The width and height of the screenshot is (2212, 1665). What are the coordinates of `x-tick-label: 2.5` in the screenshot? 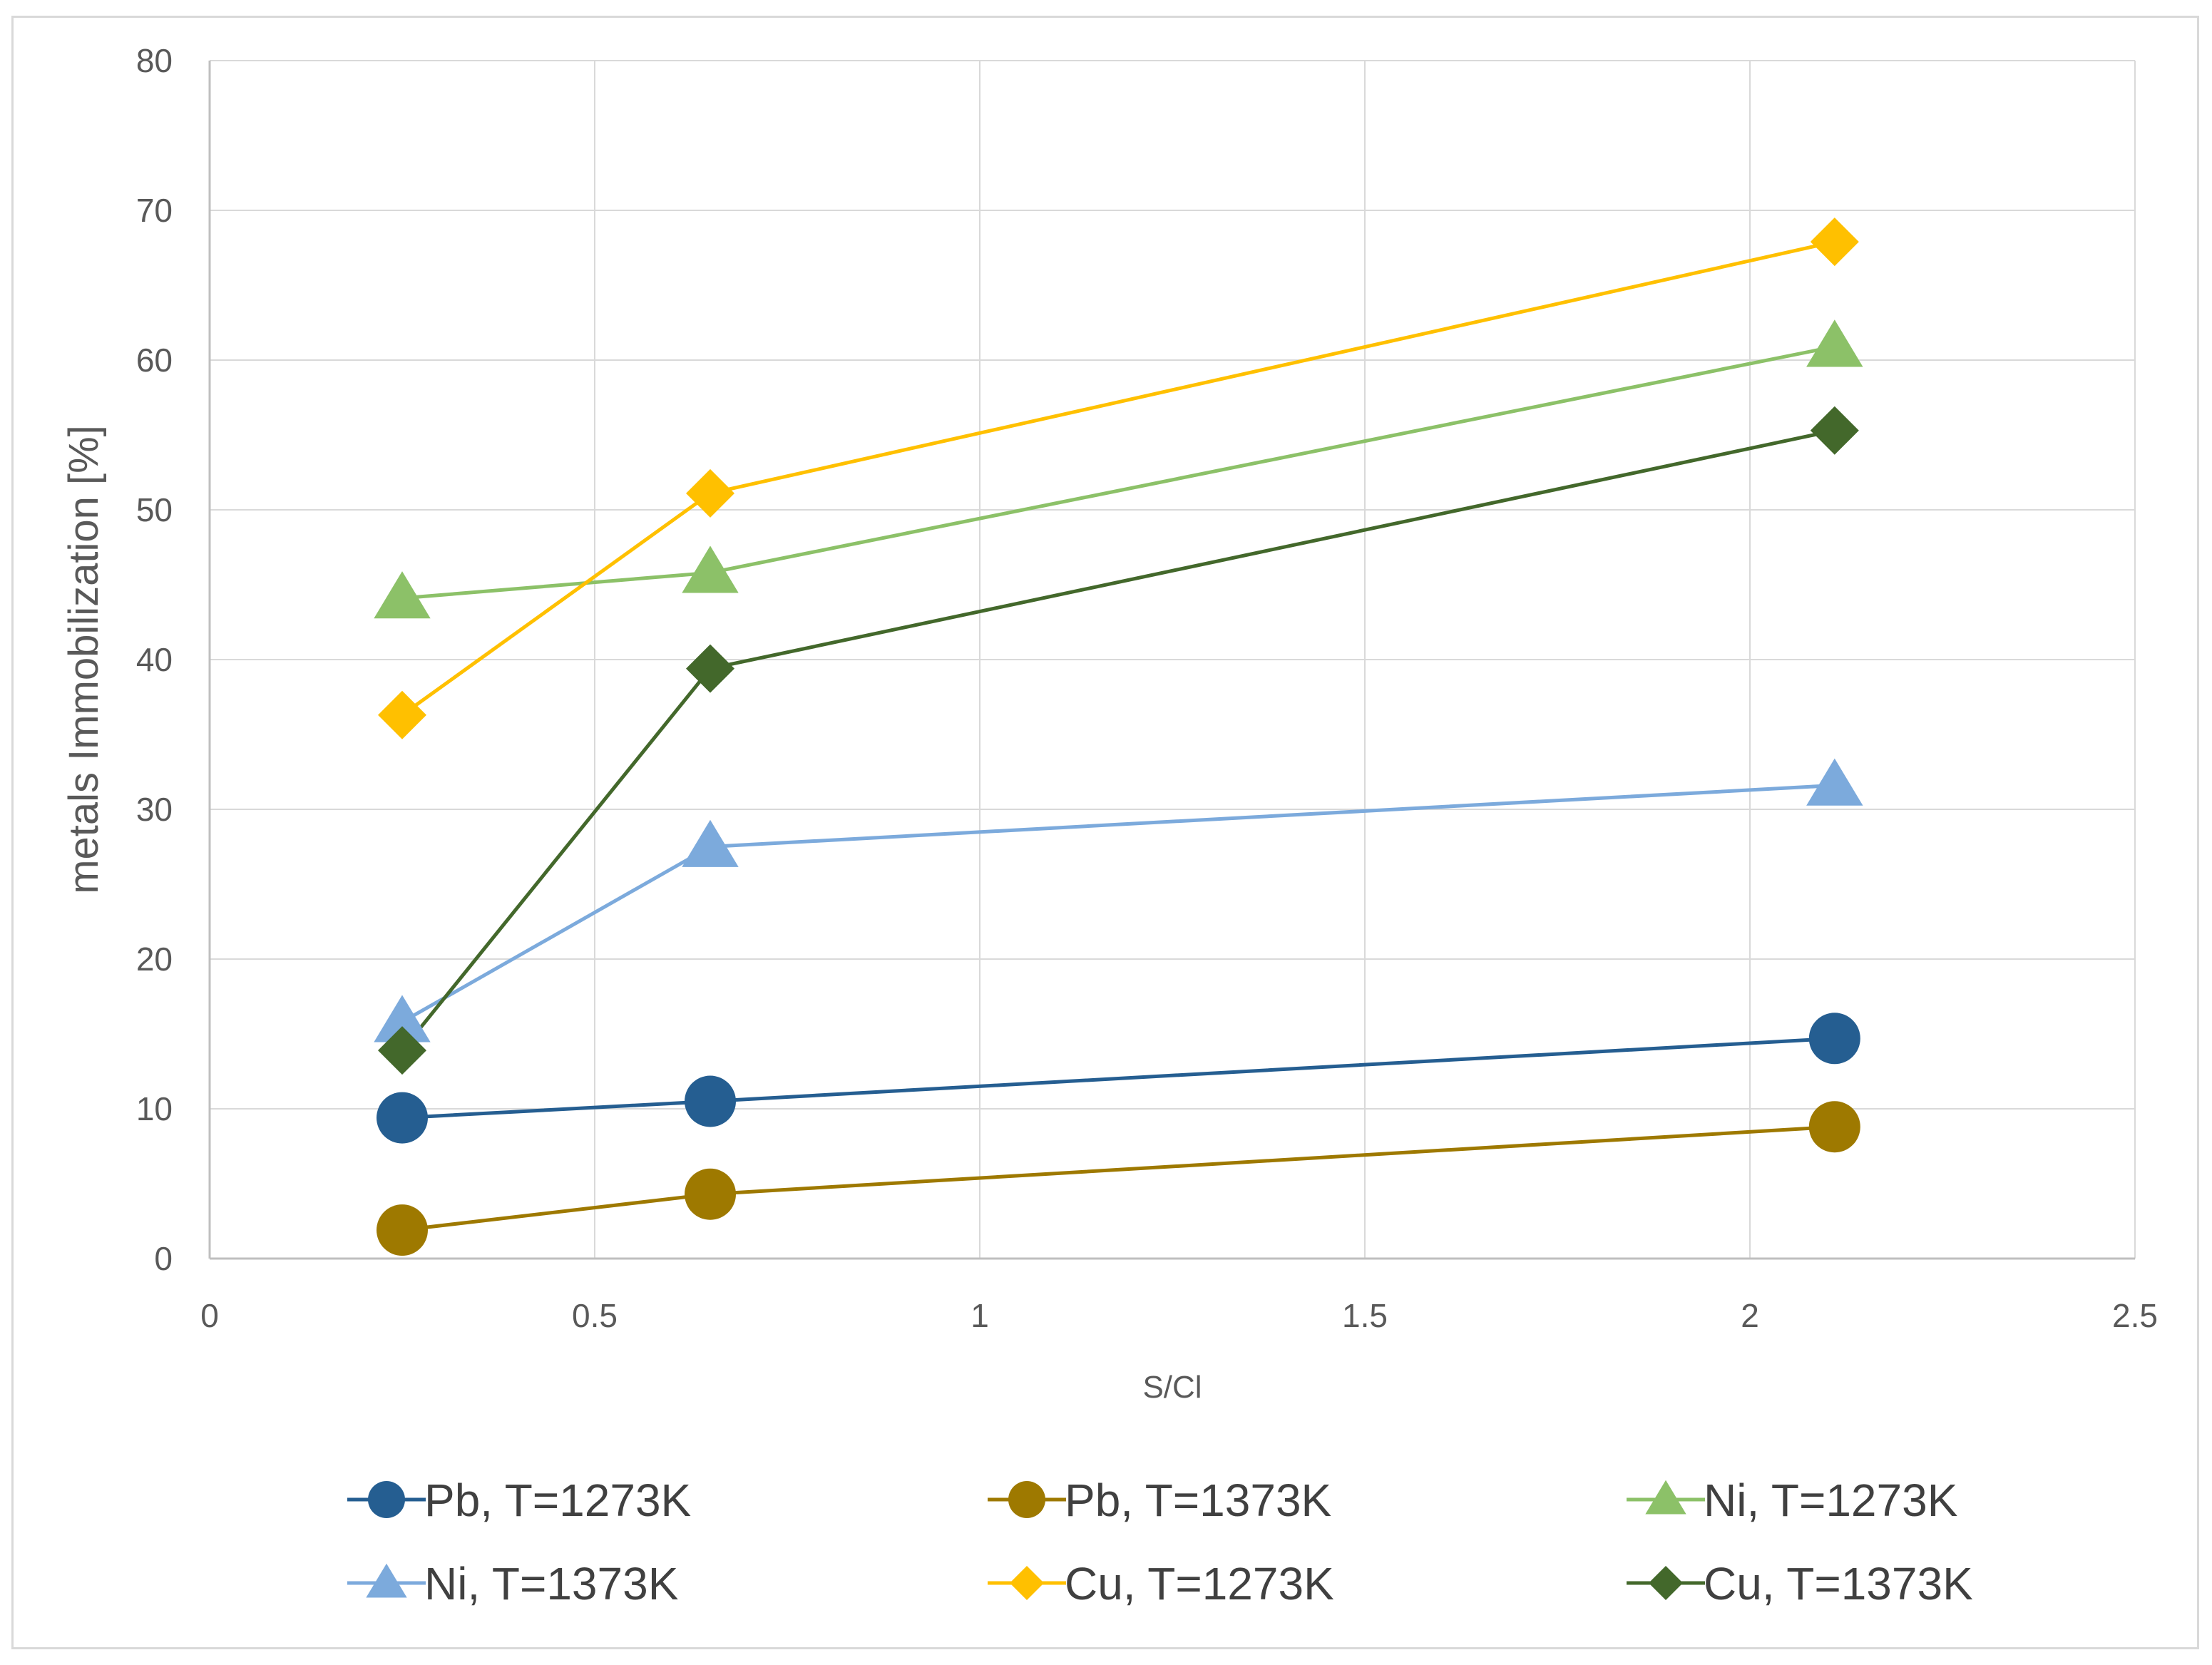 It's located at (2135, 1315).